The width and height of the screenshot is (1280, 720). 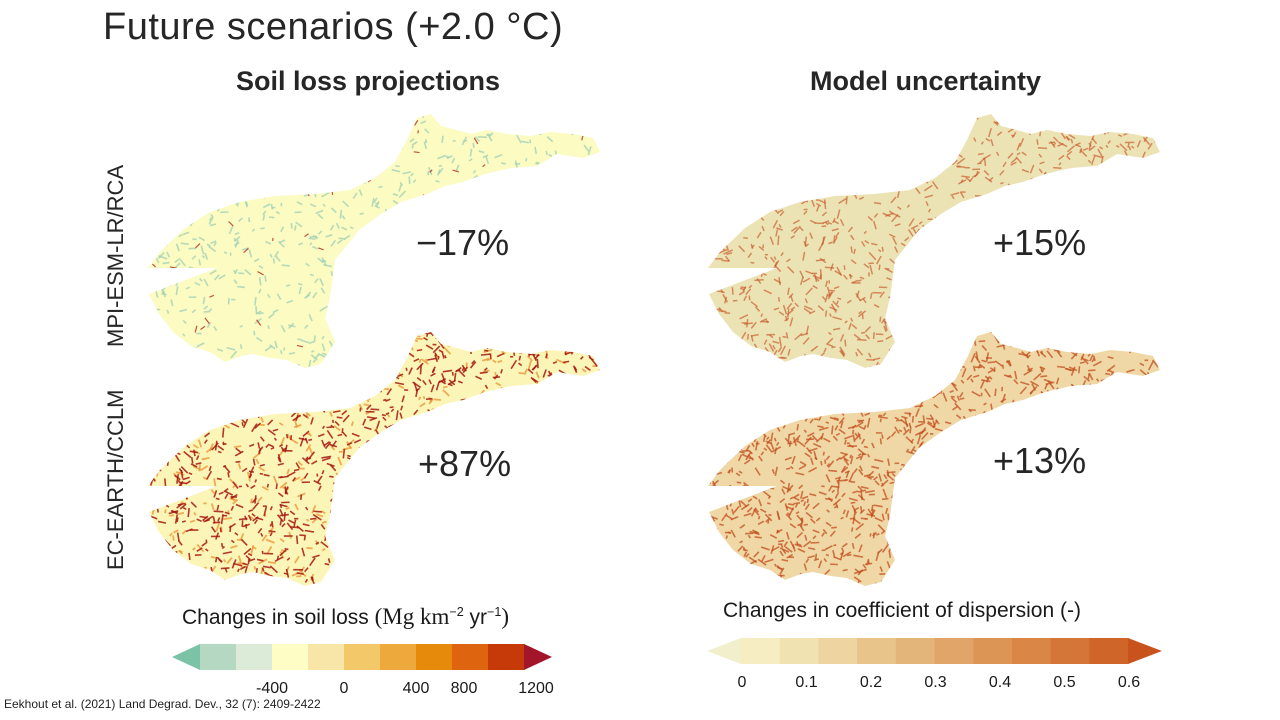 What do you see at coordinates (935, 682) in the screenshot?
I see `colorbar-tick-label: 0.3` at bounding box center [935, 682].